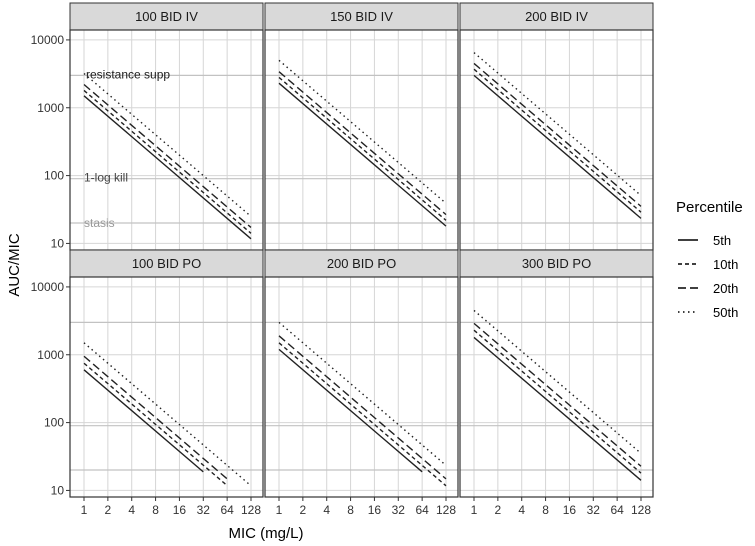 This screenshot has height=546, width=755. What do you see at coordinates (709, 207) in the screenshot?
I see `legend-title: Percentile` at bounding box center [709, 207].